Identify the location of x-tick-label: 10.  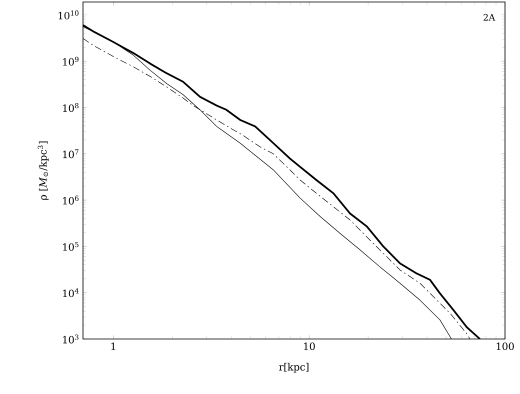
(309, 346).